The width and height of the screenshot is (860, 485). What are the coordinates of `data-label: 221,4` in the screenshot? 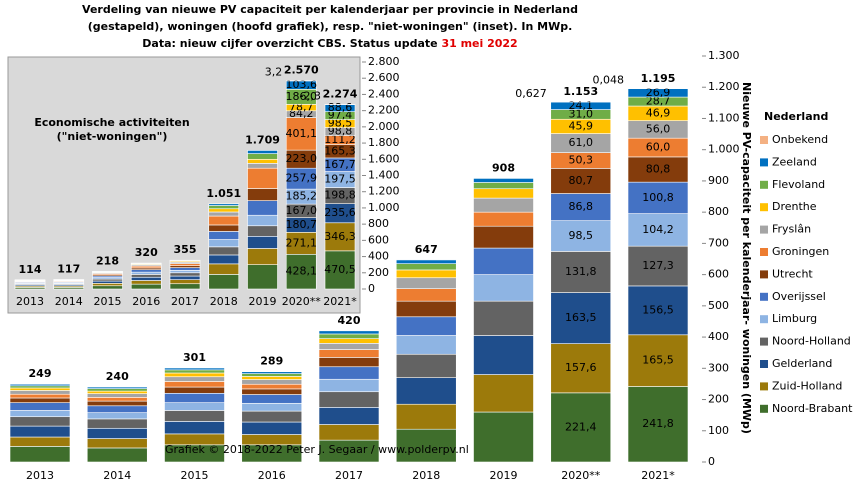 It's located at (581, 426).